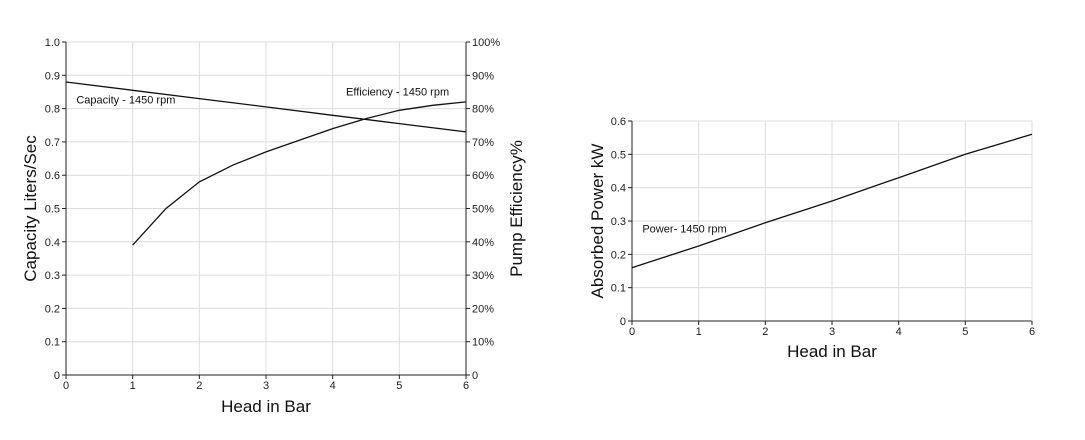 This screenshot has width=1085, height=440. Describe the element at coordinates (618, 222) in the screenshot. I see `chart2-y-tick-label: 0.3` at that location.